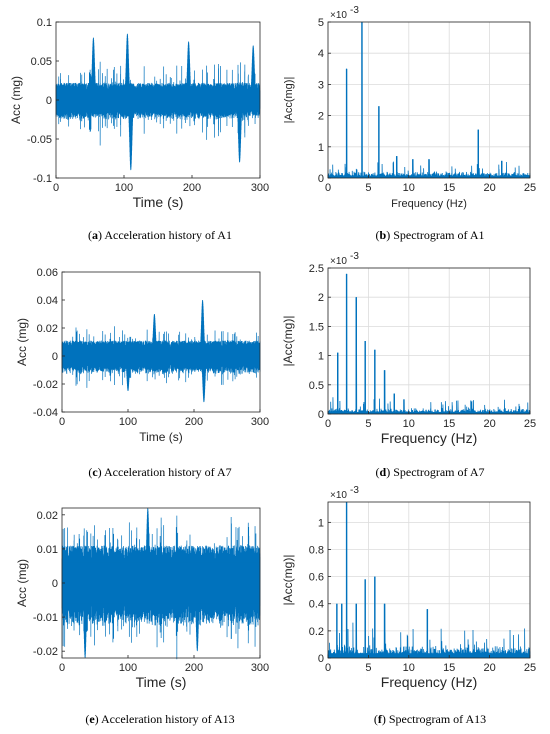 Image resolution: width=550 pixels, height=734 pixels. Describe the element at coordinates (47, 550) in the screenshot. I see `y-tick-label: 0.01` at that location.